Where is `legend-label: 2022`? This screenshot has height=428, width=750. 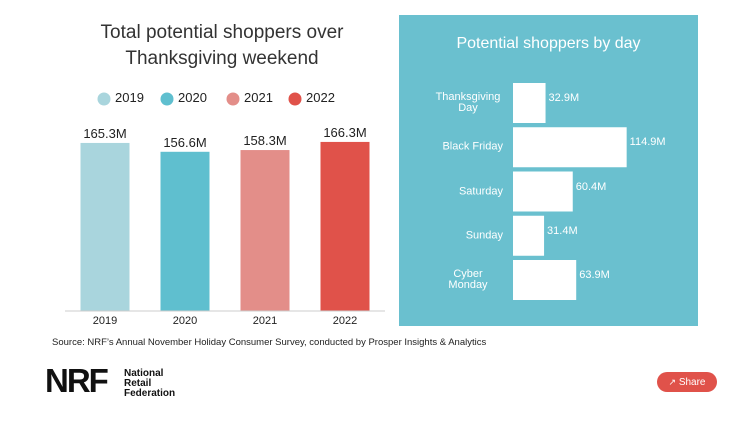
legend-label: 2022 is located at coordinates (320, 97).